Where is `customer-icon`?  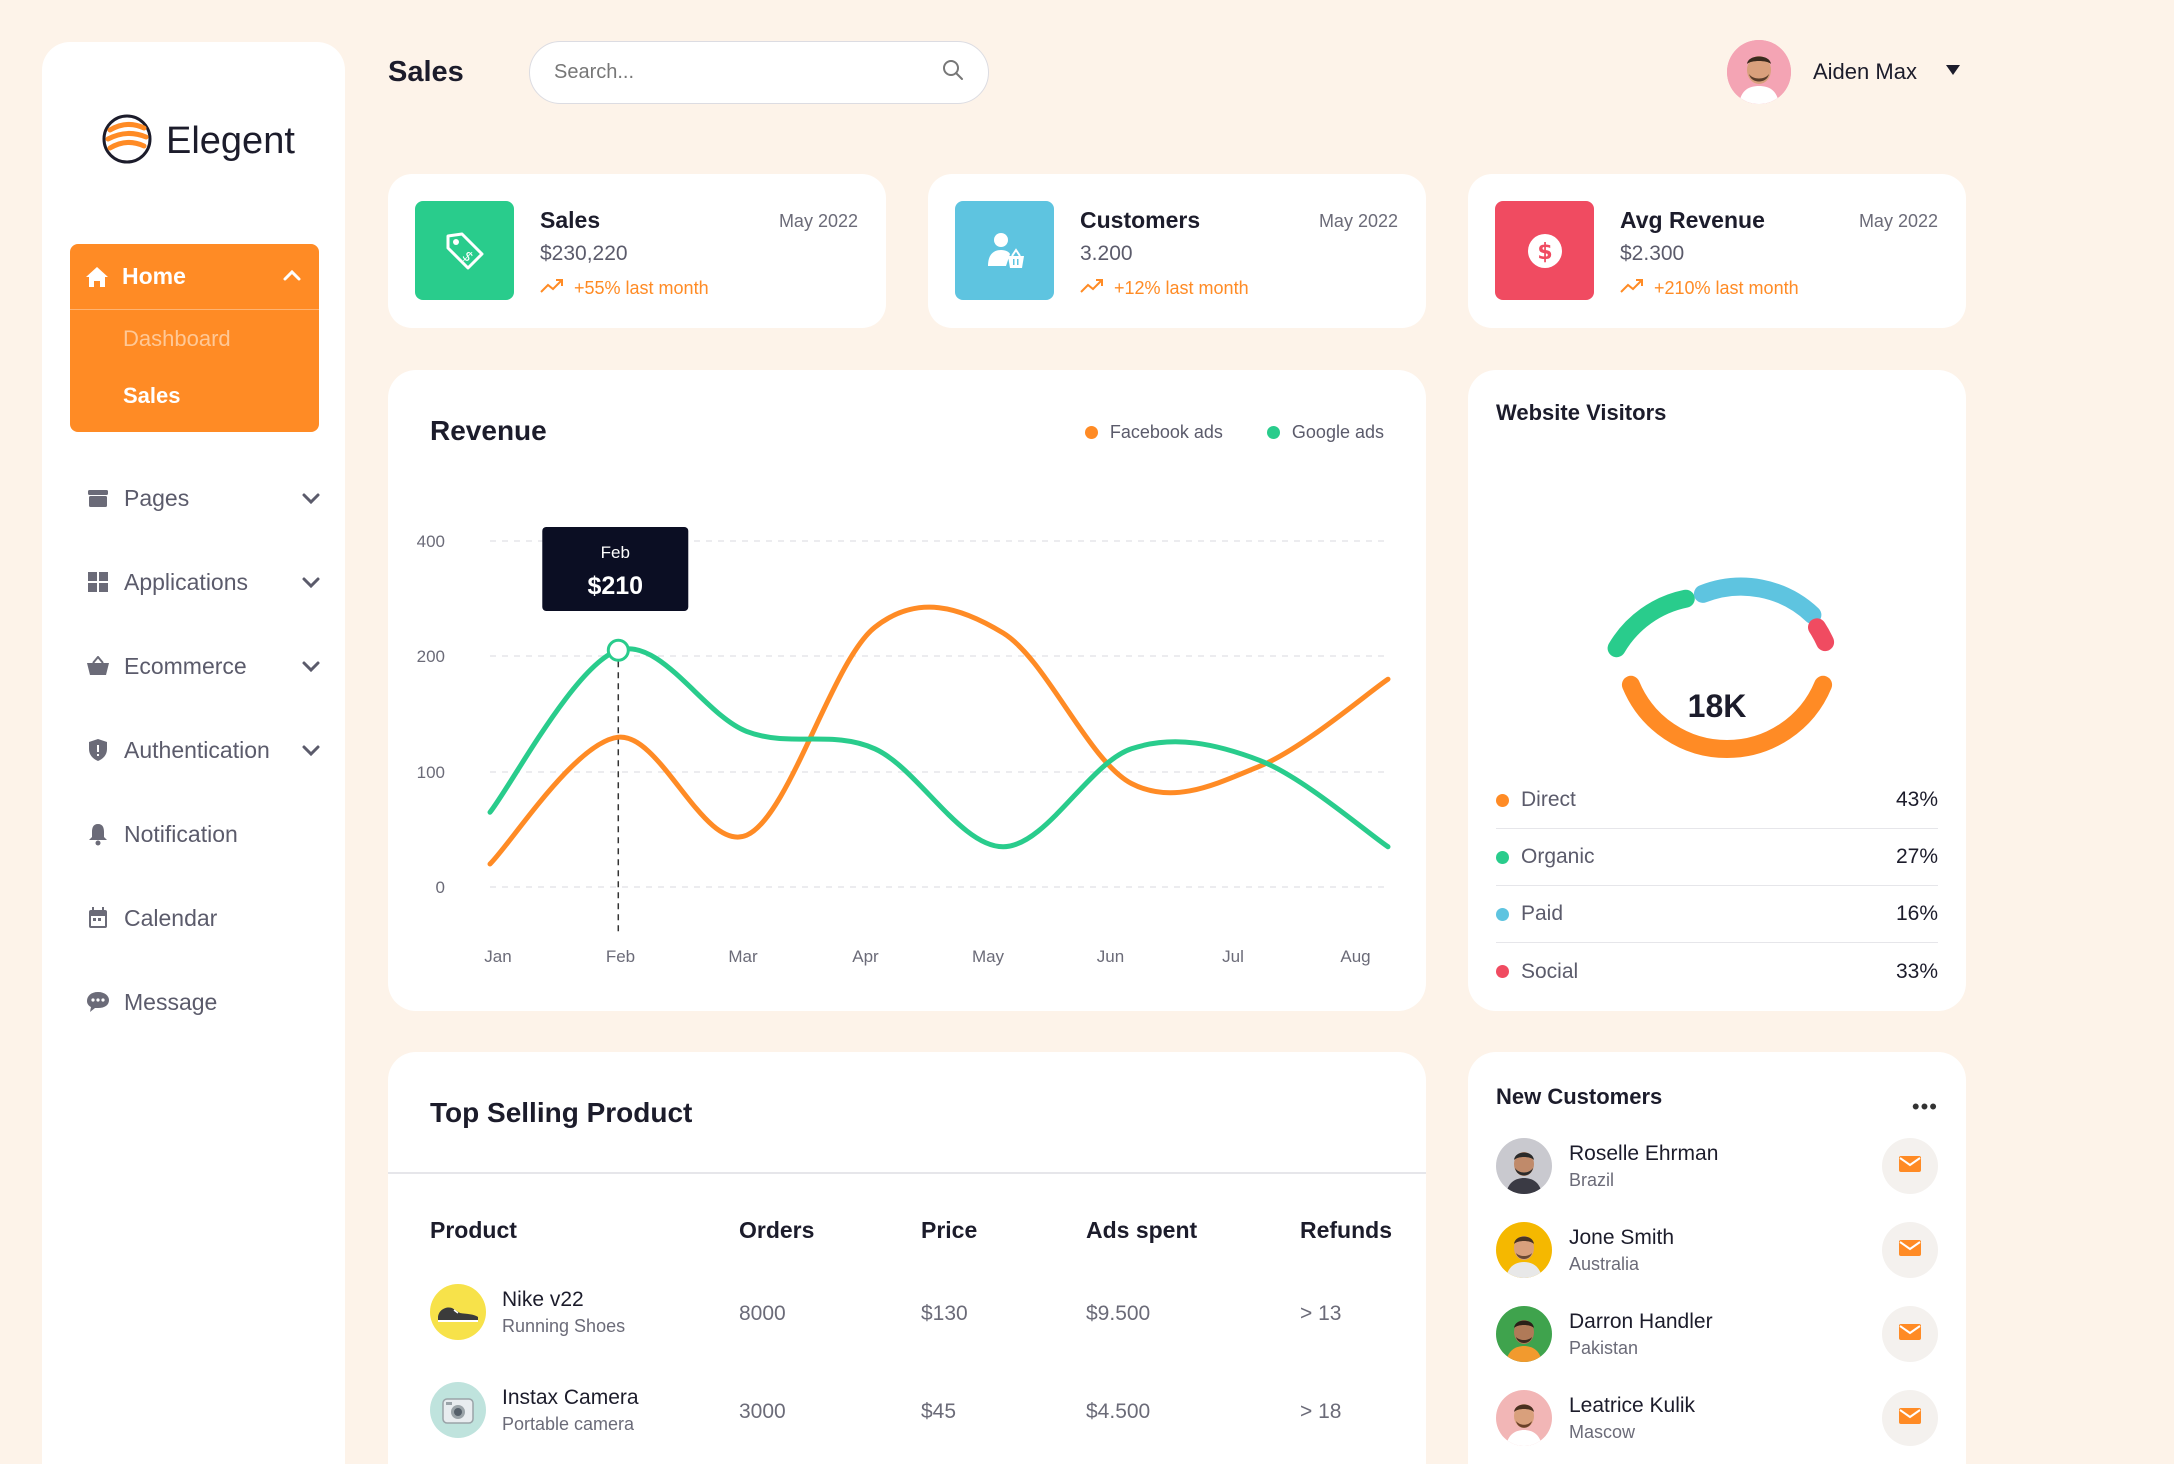 customer-icon is located at coordinates (1004, 250).